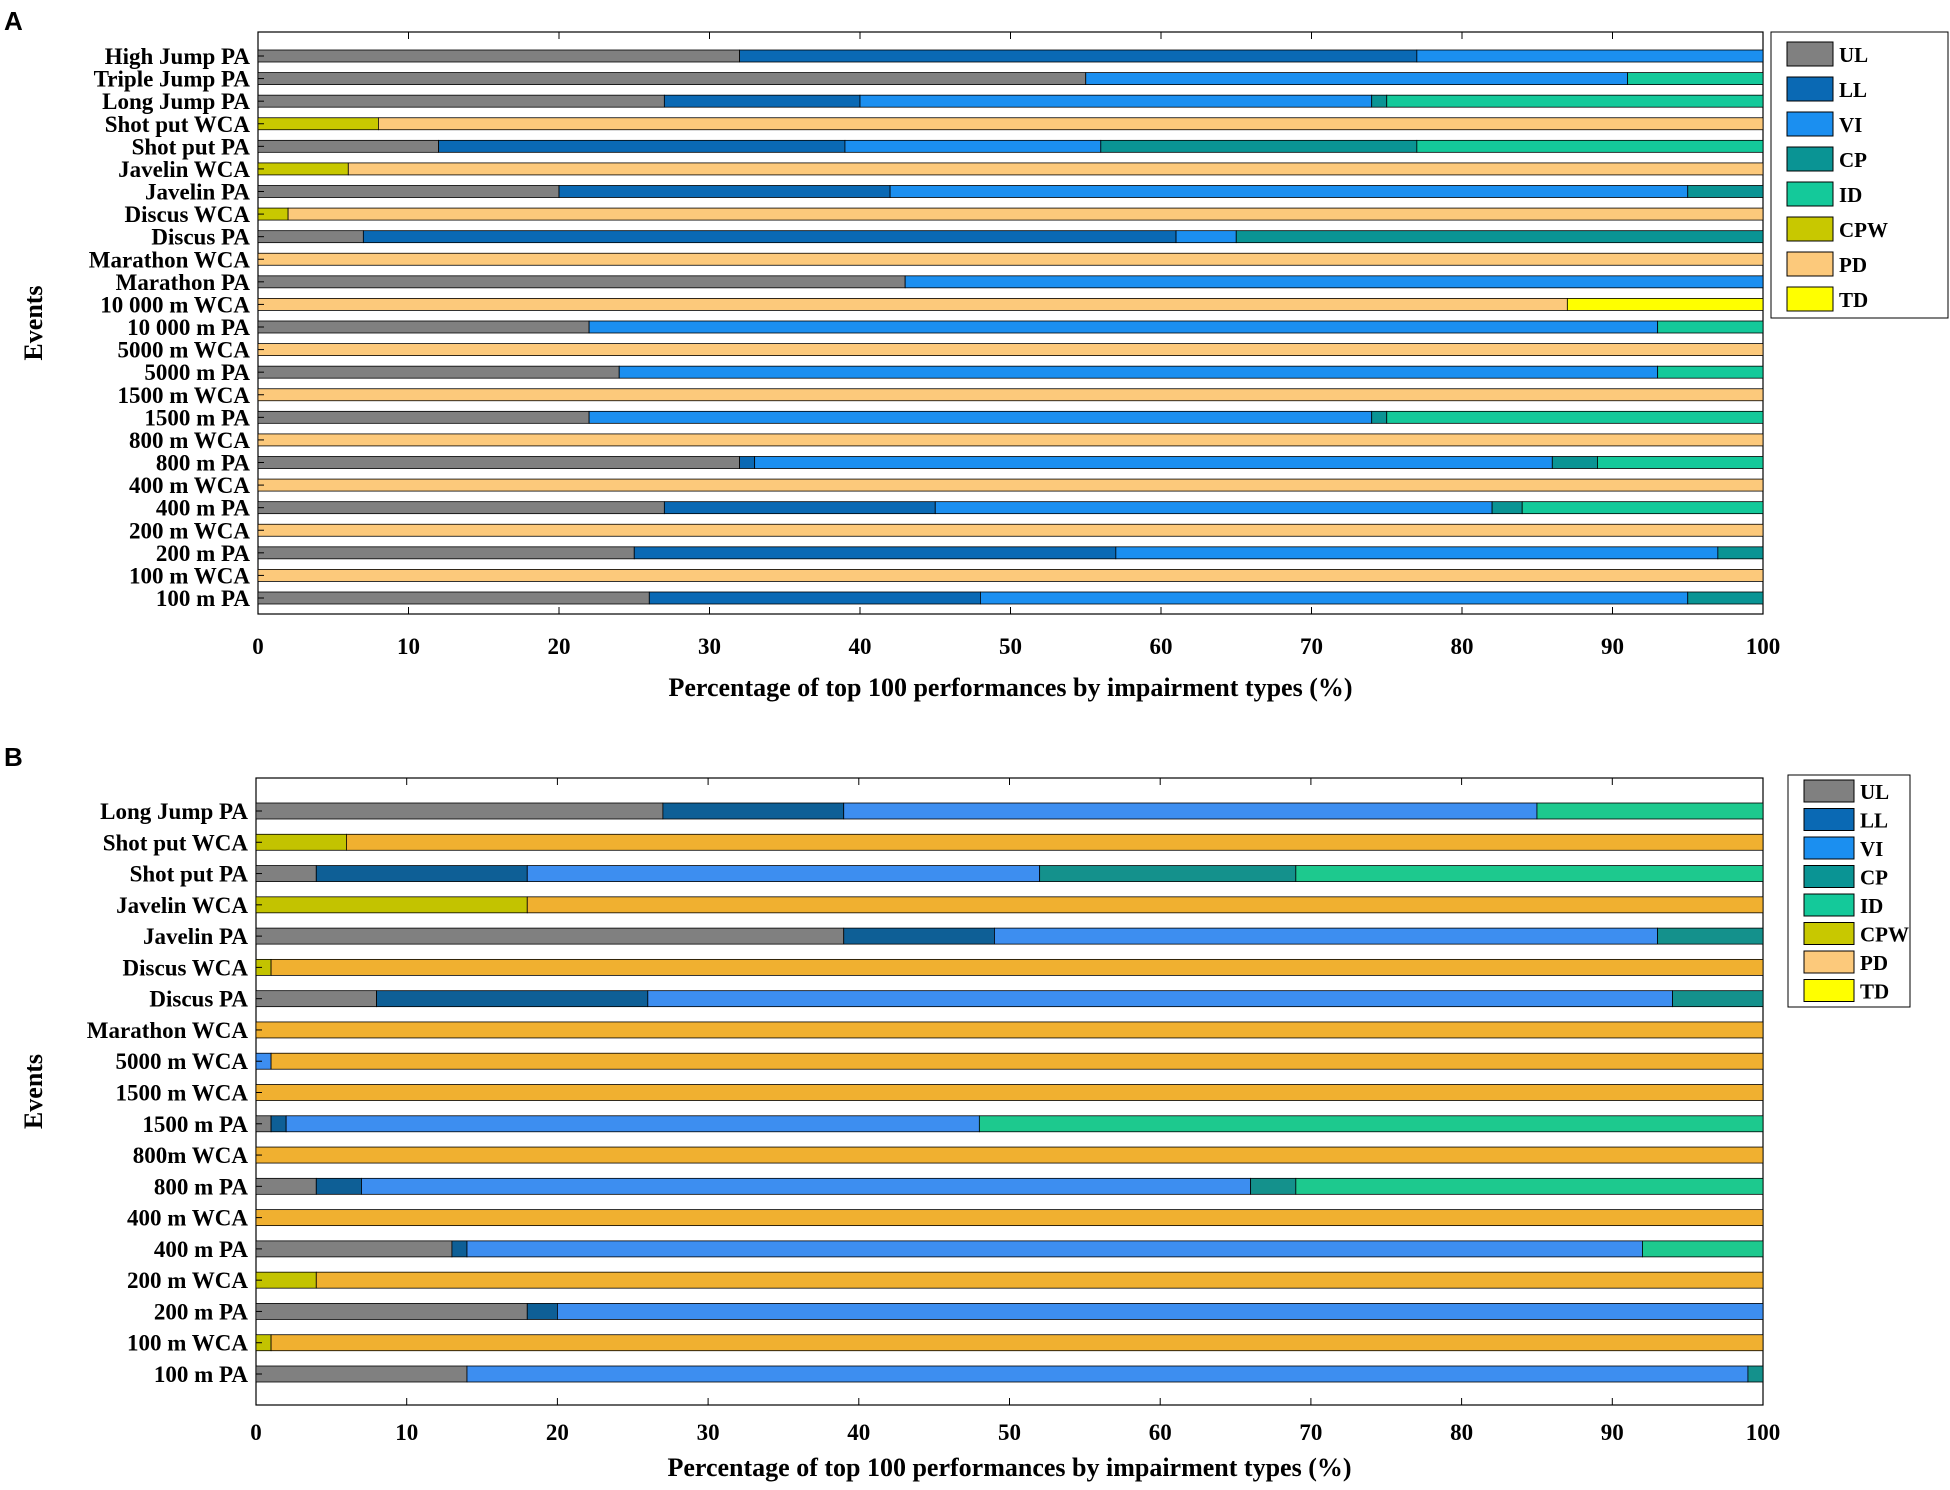 The image size is (1950, 1490). Describe the element at coordinates (858, 1432) in the screenshot. I see `panel-b-xtick-label: 40` at that location.